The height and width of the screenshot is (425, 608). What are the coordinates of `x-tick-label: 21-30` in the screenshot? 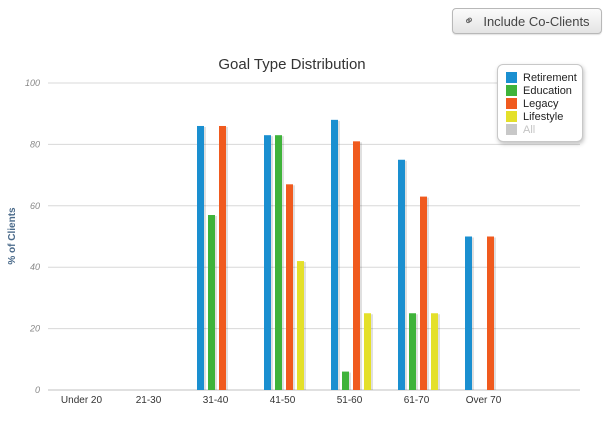 It's located at (149, 400).